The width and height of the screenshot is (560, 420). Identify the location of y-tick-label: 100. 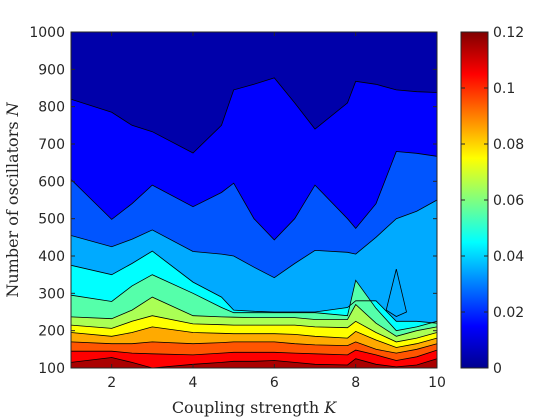
(51, 369).